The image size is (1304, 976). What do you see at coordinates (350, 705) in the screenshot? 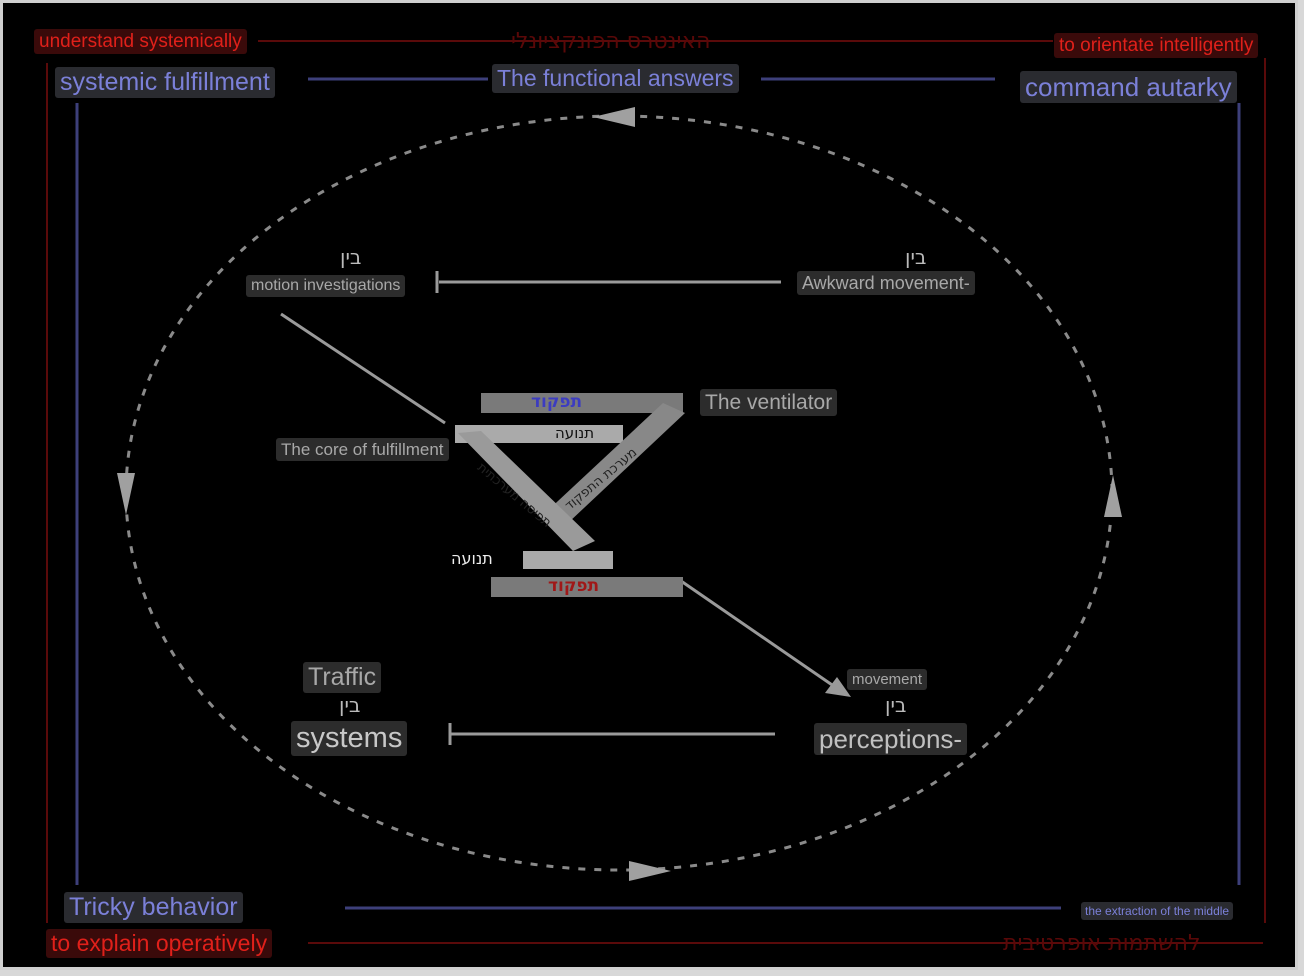
I see `between-mark-systems: בין` at bounding box center [350, 705].